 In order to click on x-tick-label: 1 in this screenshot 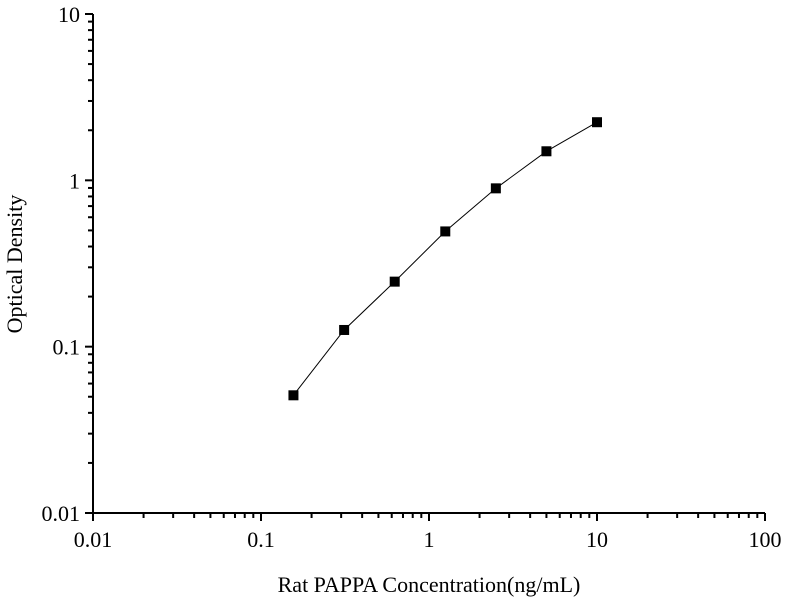, I will do `click(429, 539)`.